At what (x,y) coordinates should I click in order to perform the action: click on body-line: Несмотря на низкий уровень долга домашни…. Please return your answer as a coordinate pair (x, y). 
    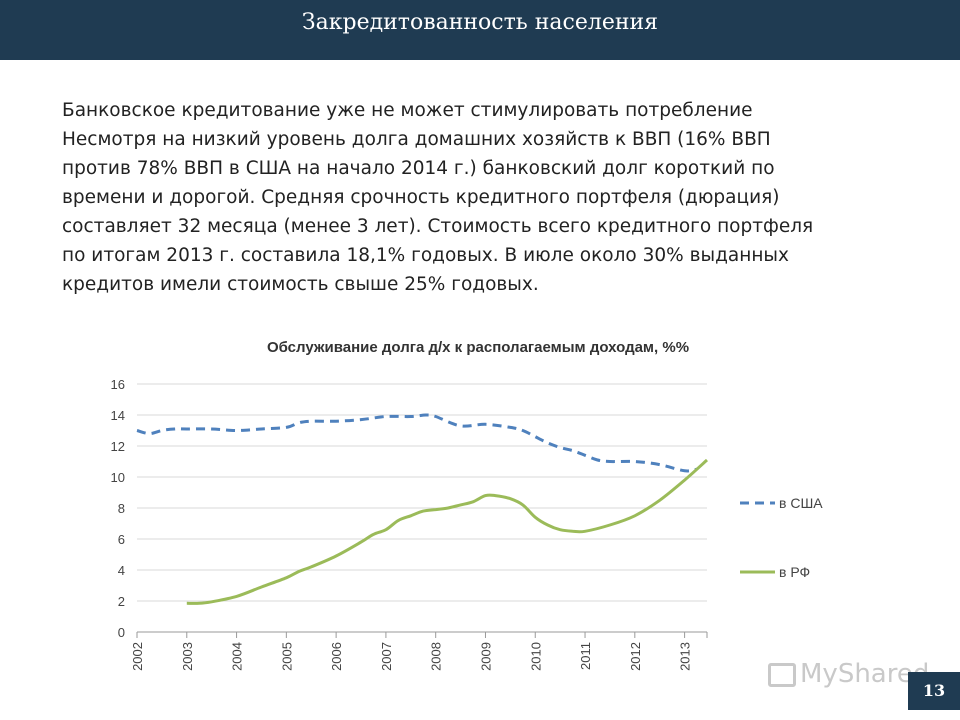
    Looking at the image, I should click on (416, 139).